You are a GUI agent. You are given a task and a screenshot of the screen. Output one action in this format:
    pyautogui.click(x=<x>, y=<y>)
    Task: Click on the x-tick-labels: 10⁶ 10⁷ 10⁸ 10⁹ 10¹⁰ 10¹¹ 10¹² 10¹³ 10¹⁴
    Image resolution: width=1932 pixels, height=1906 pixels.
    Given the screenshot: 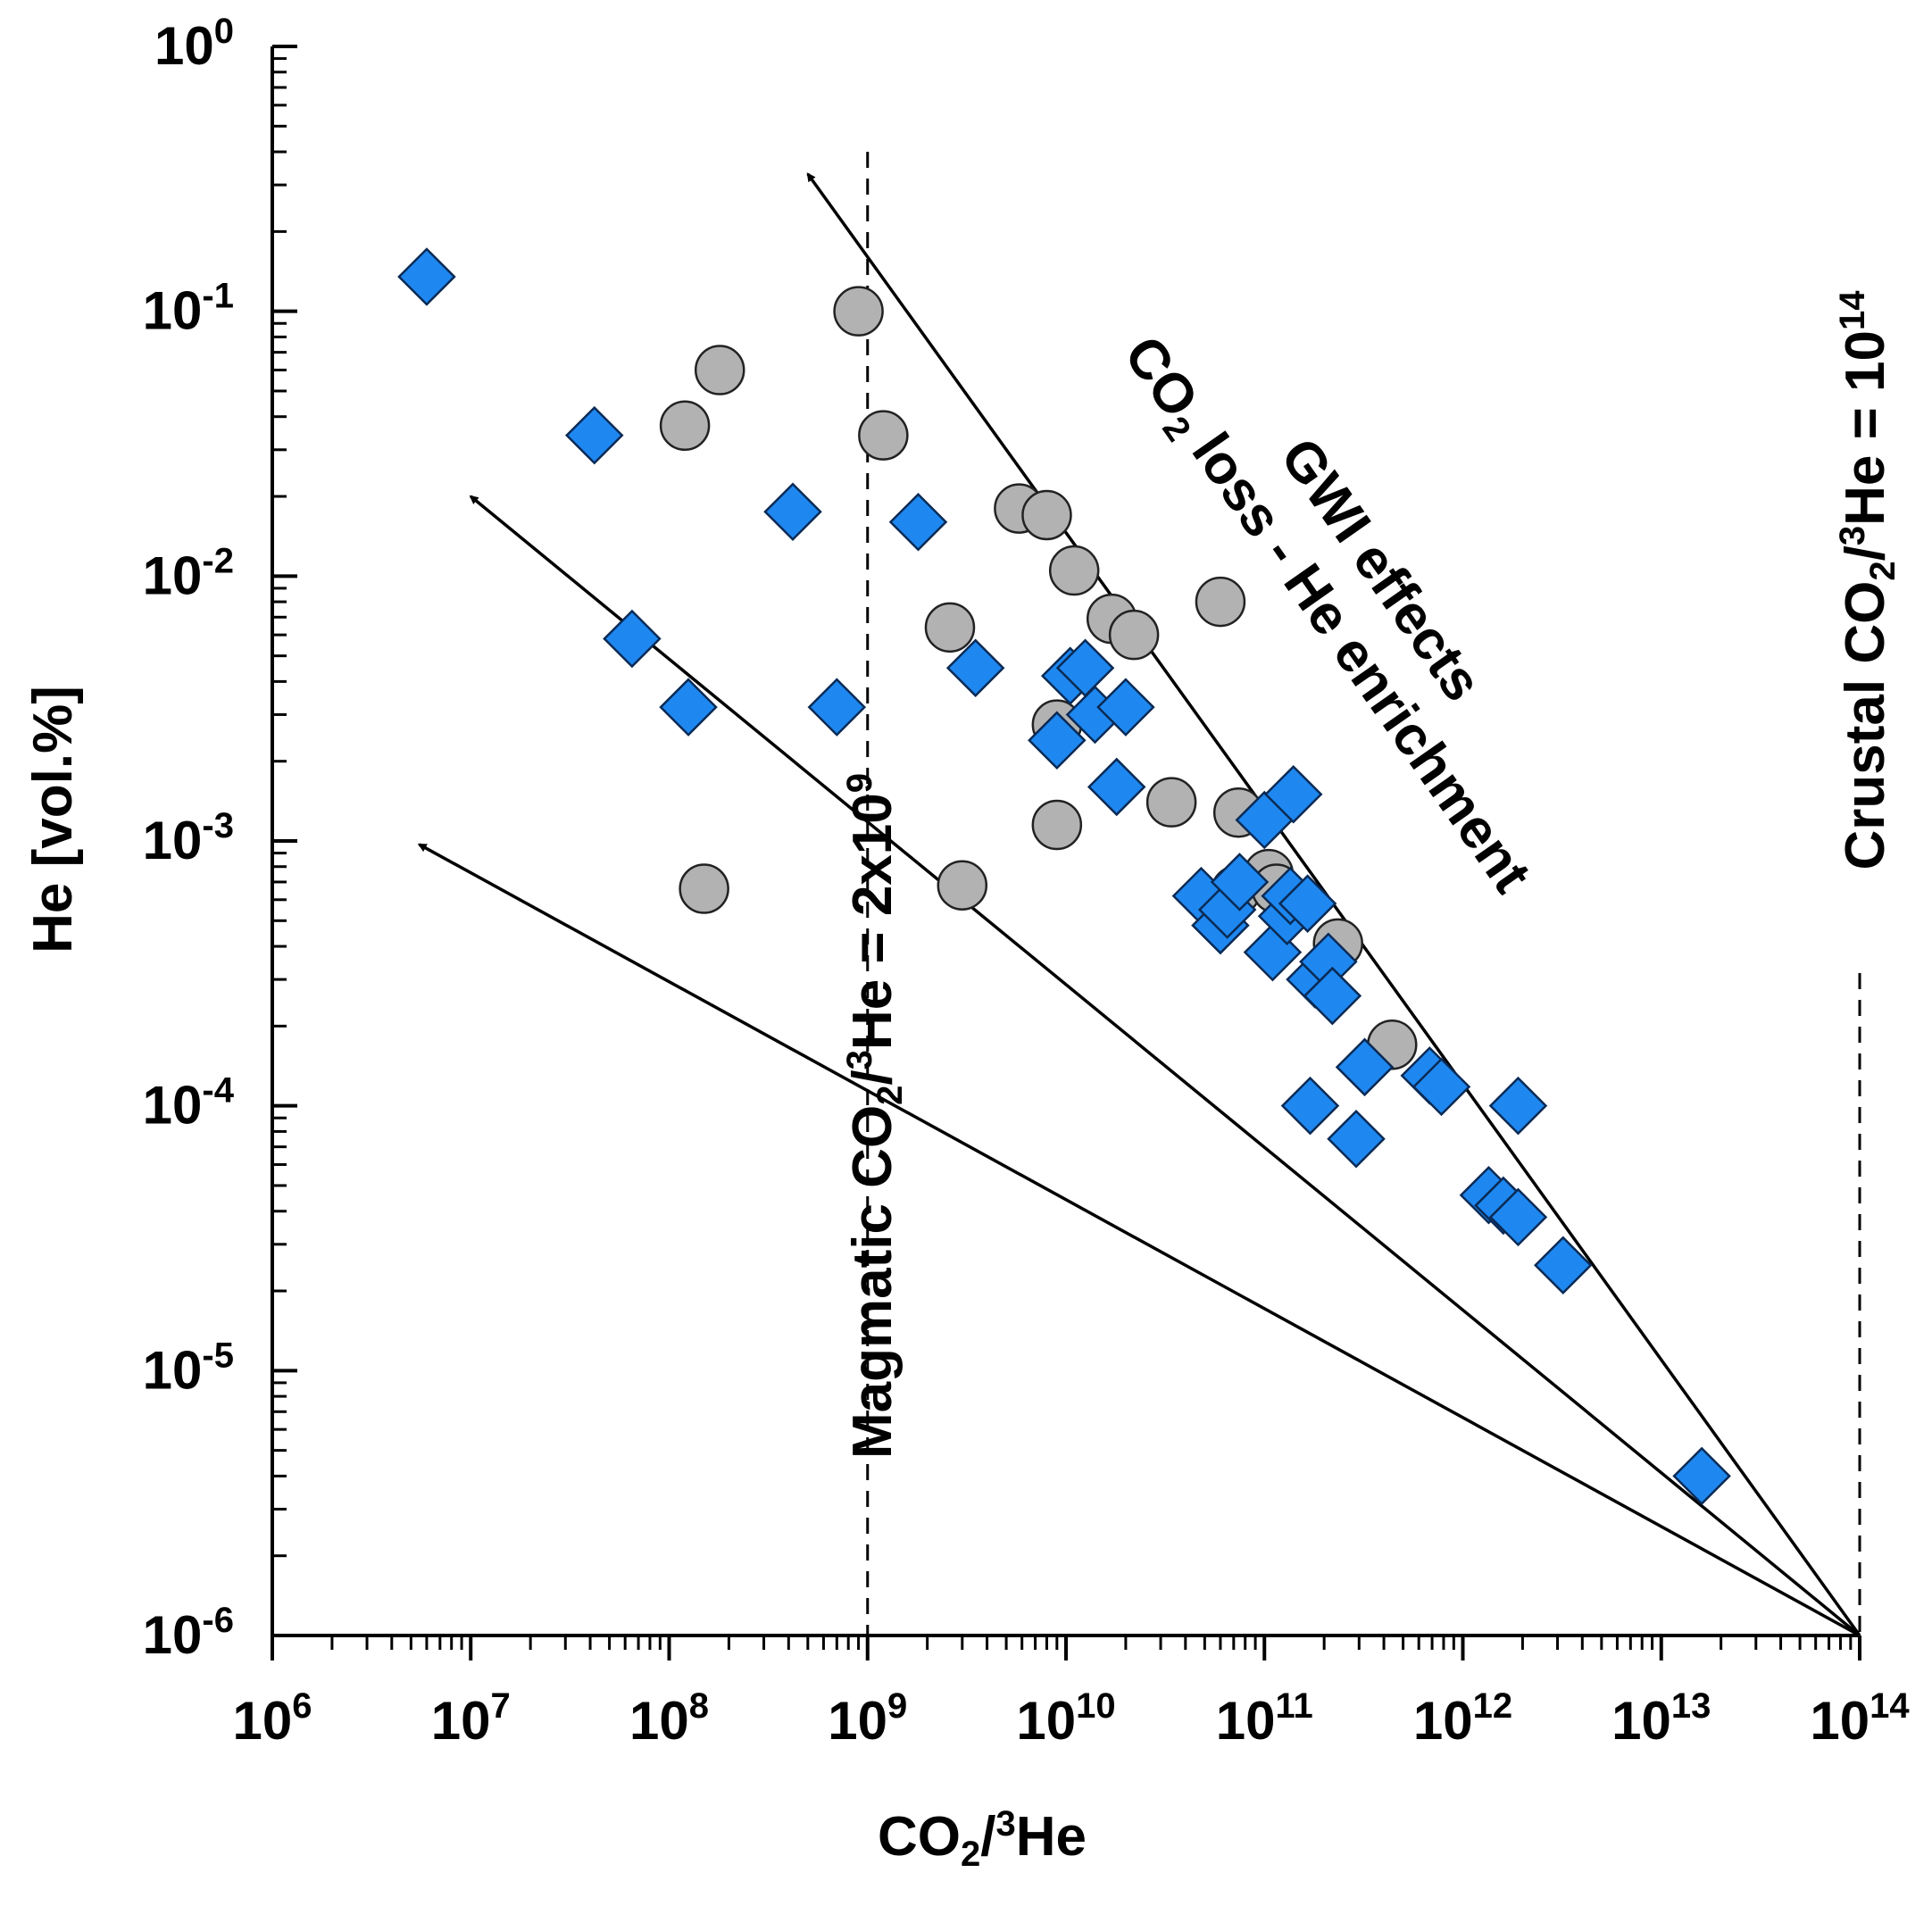 What is the action you would take?
    pyautogui.click(x=1072, y=1718)
    